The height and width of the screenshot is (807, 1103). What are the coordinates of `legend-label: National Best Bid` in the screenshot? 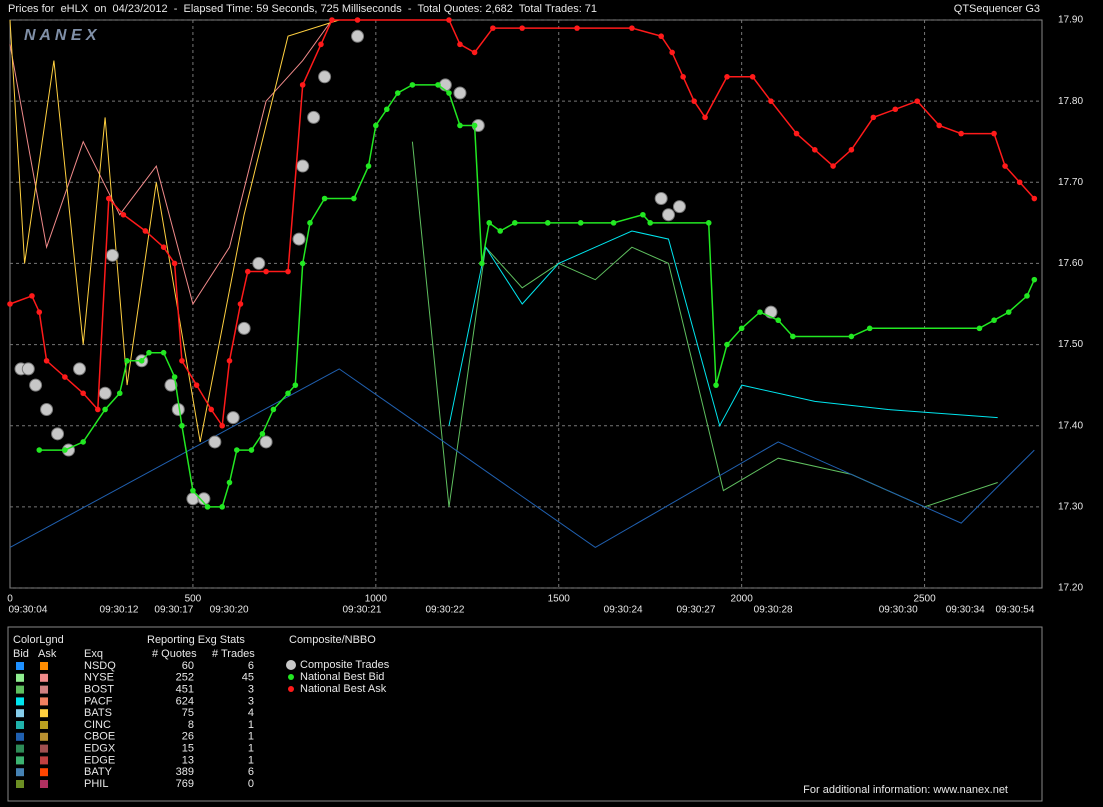 It's located at (342, 677).